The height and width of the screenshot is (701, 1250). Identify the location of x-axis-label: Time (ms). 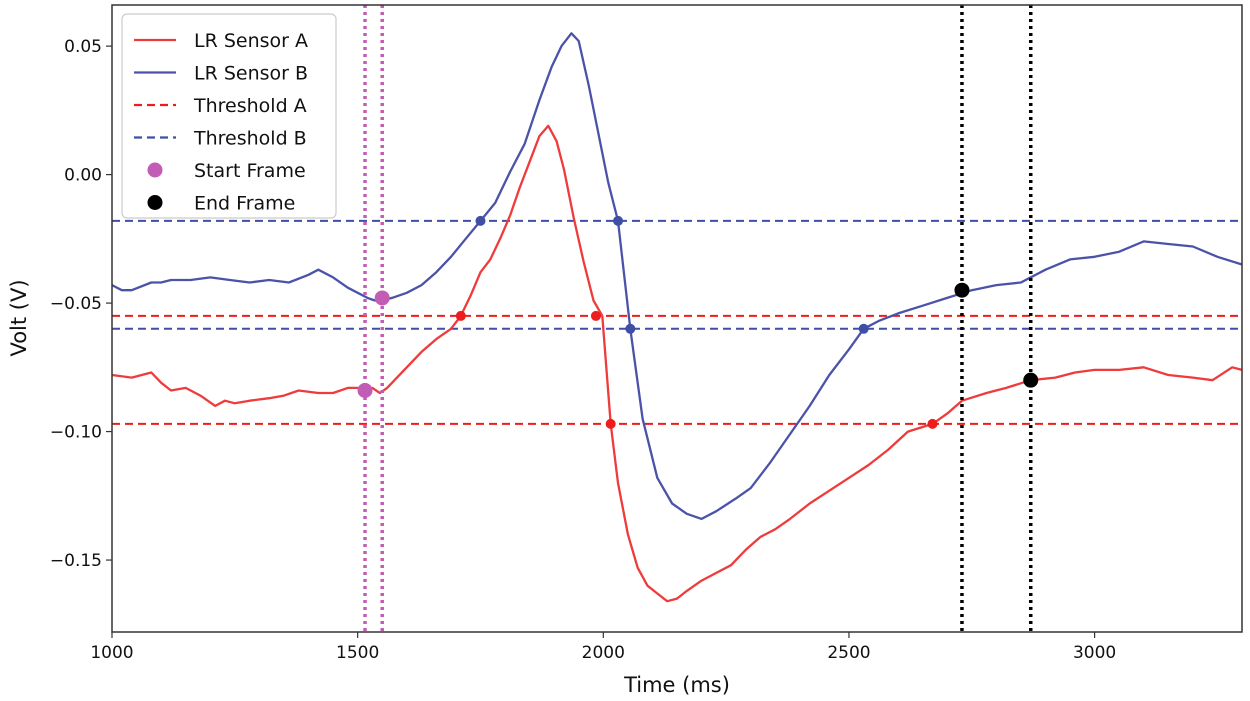
(676, 685).